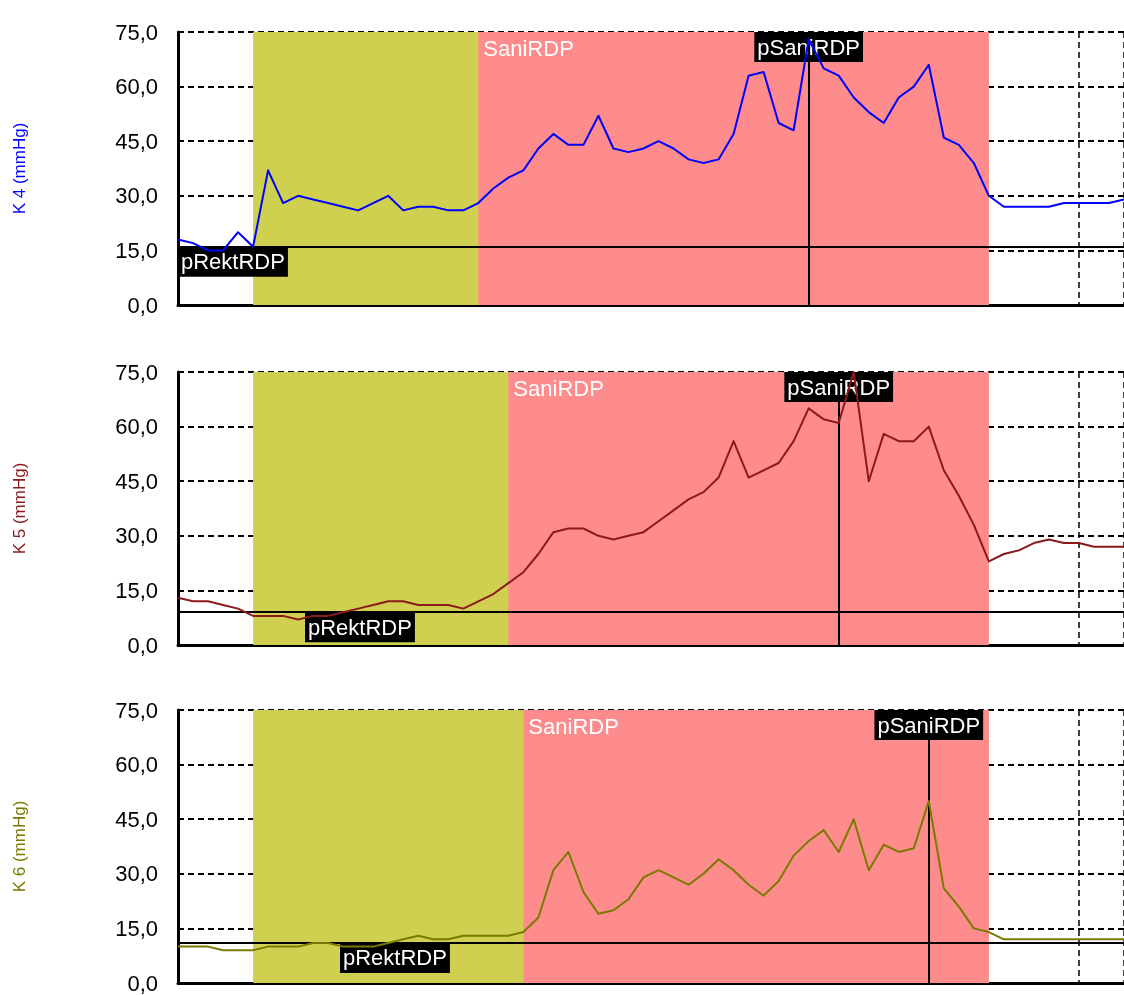  What do you see at coordinates (19, 508) in the screenshot?
I see `y-axis-title: K 5 (mmHg)` at bounding box center [19, 508].